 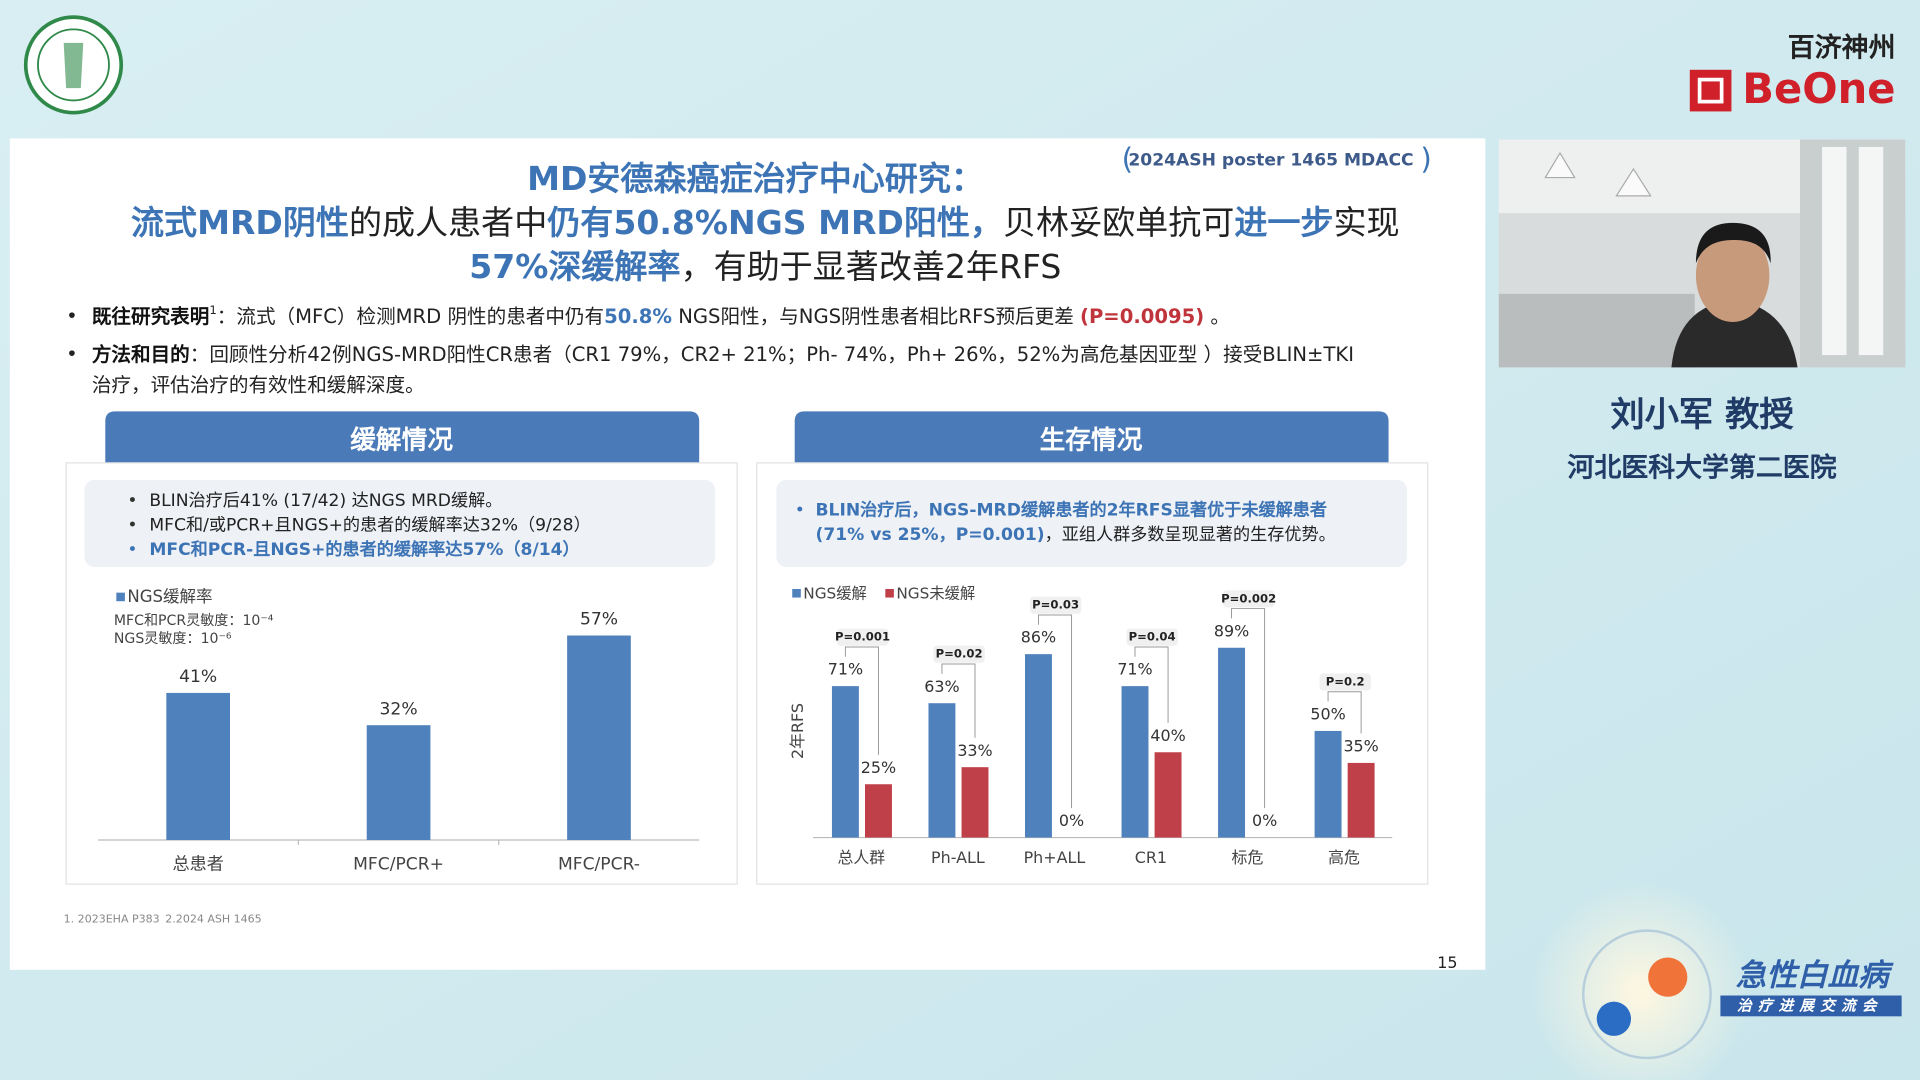 I want to click on text-line: (71% vs 25%，P=0.001)，亚组人群多数呈现显著的生存优势。, so click(x=1076, y=535).